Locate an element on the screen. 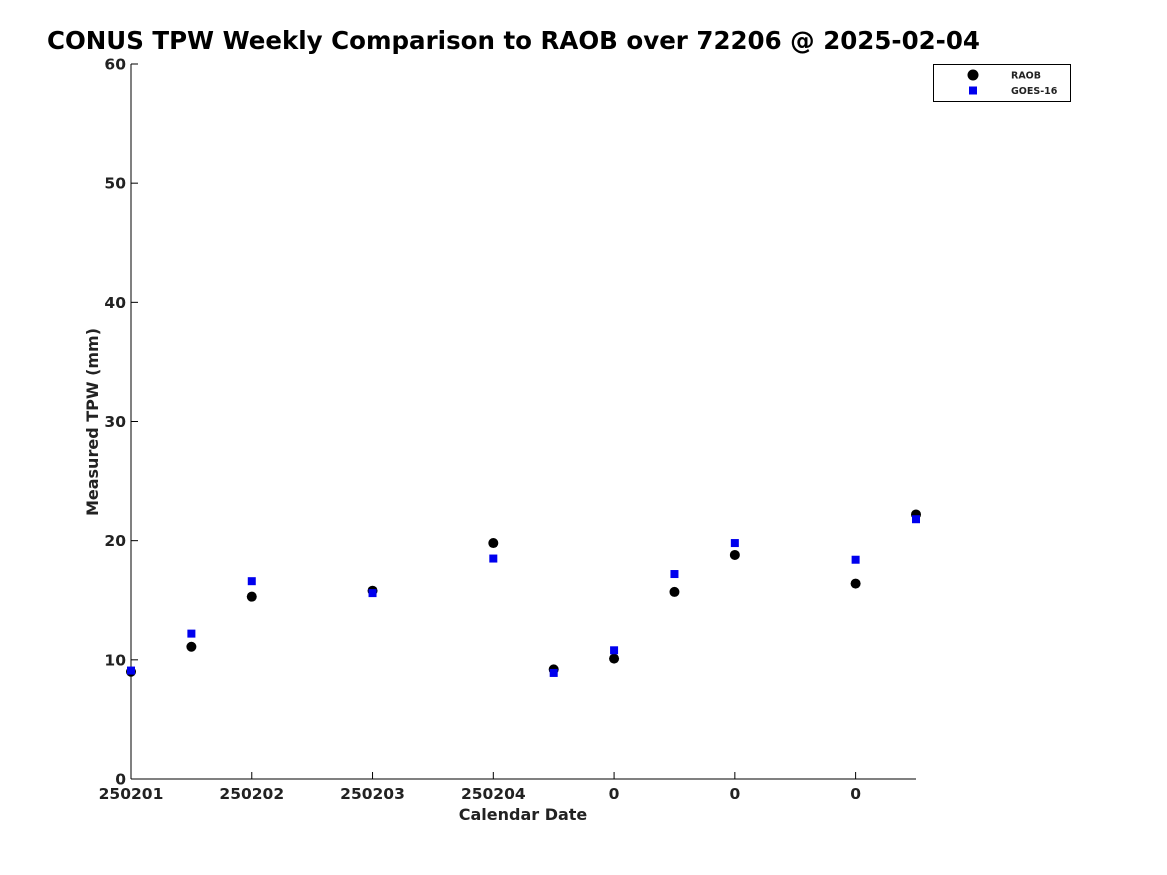 This screenshot has height=875, width=1167. legend: RAOB GOES-16 is located at coordinates (1002, 83).